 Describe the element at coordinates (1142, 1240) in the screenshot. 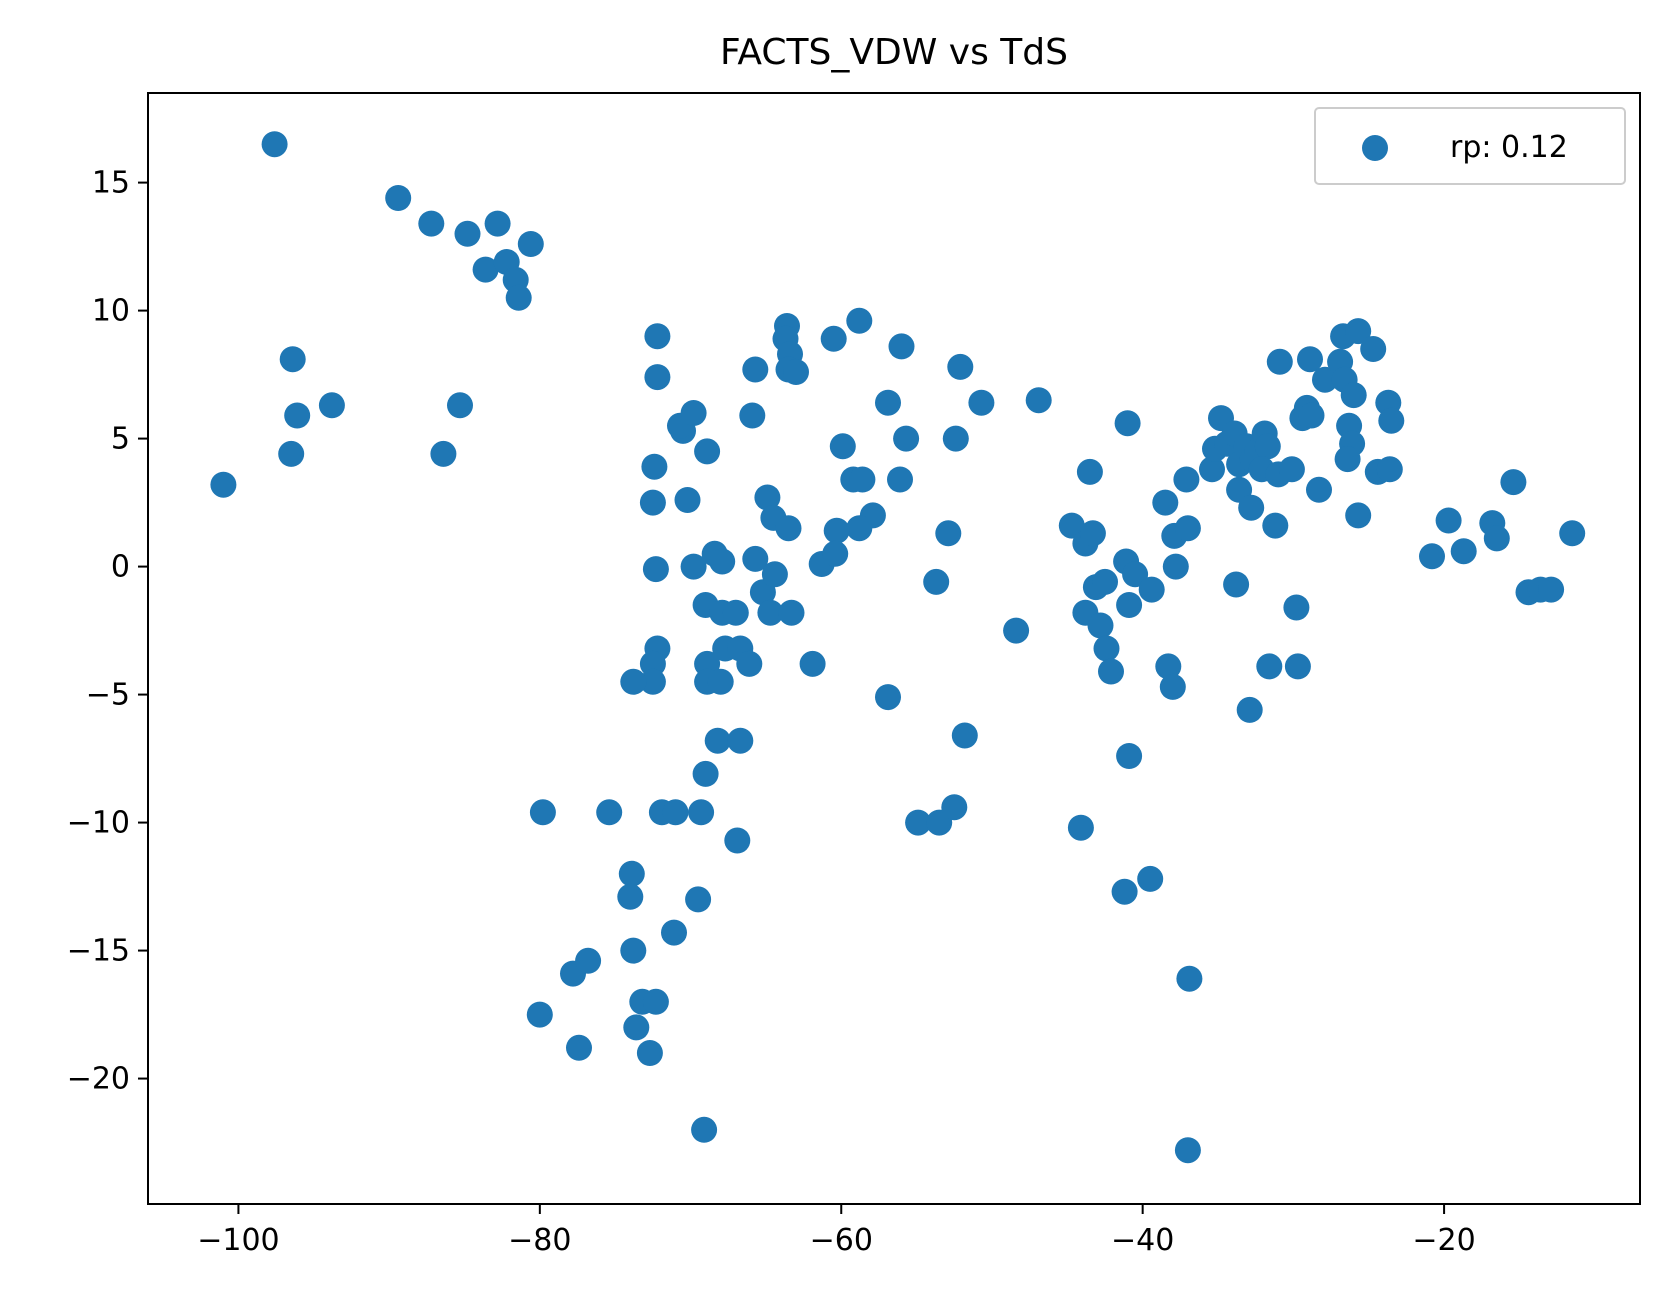

I see `x-tick-label: −40` at that location.